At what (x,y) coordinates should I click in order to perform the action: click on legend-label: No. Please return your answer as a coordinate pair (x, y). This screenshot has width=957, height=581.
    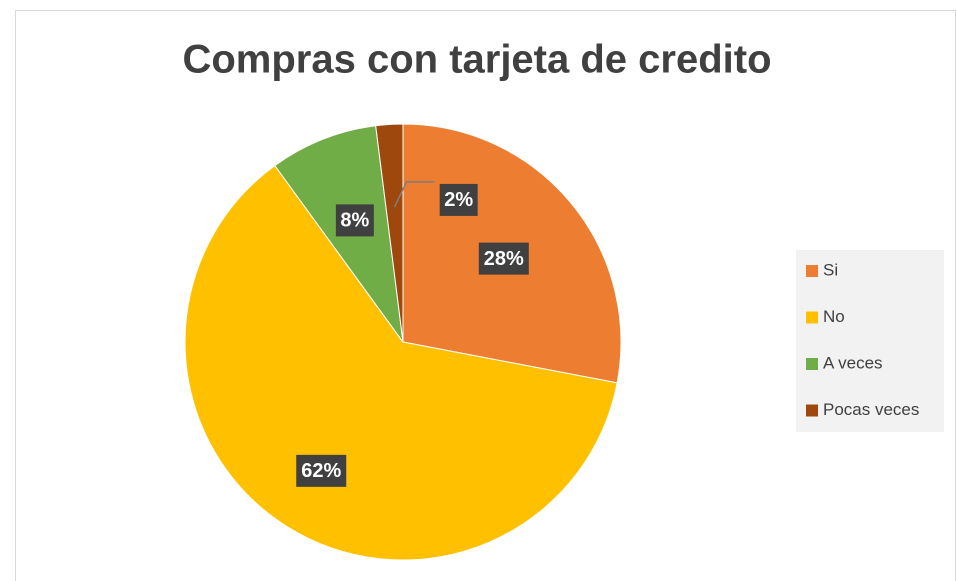
    Looking at the image, I should click on (834, 316).